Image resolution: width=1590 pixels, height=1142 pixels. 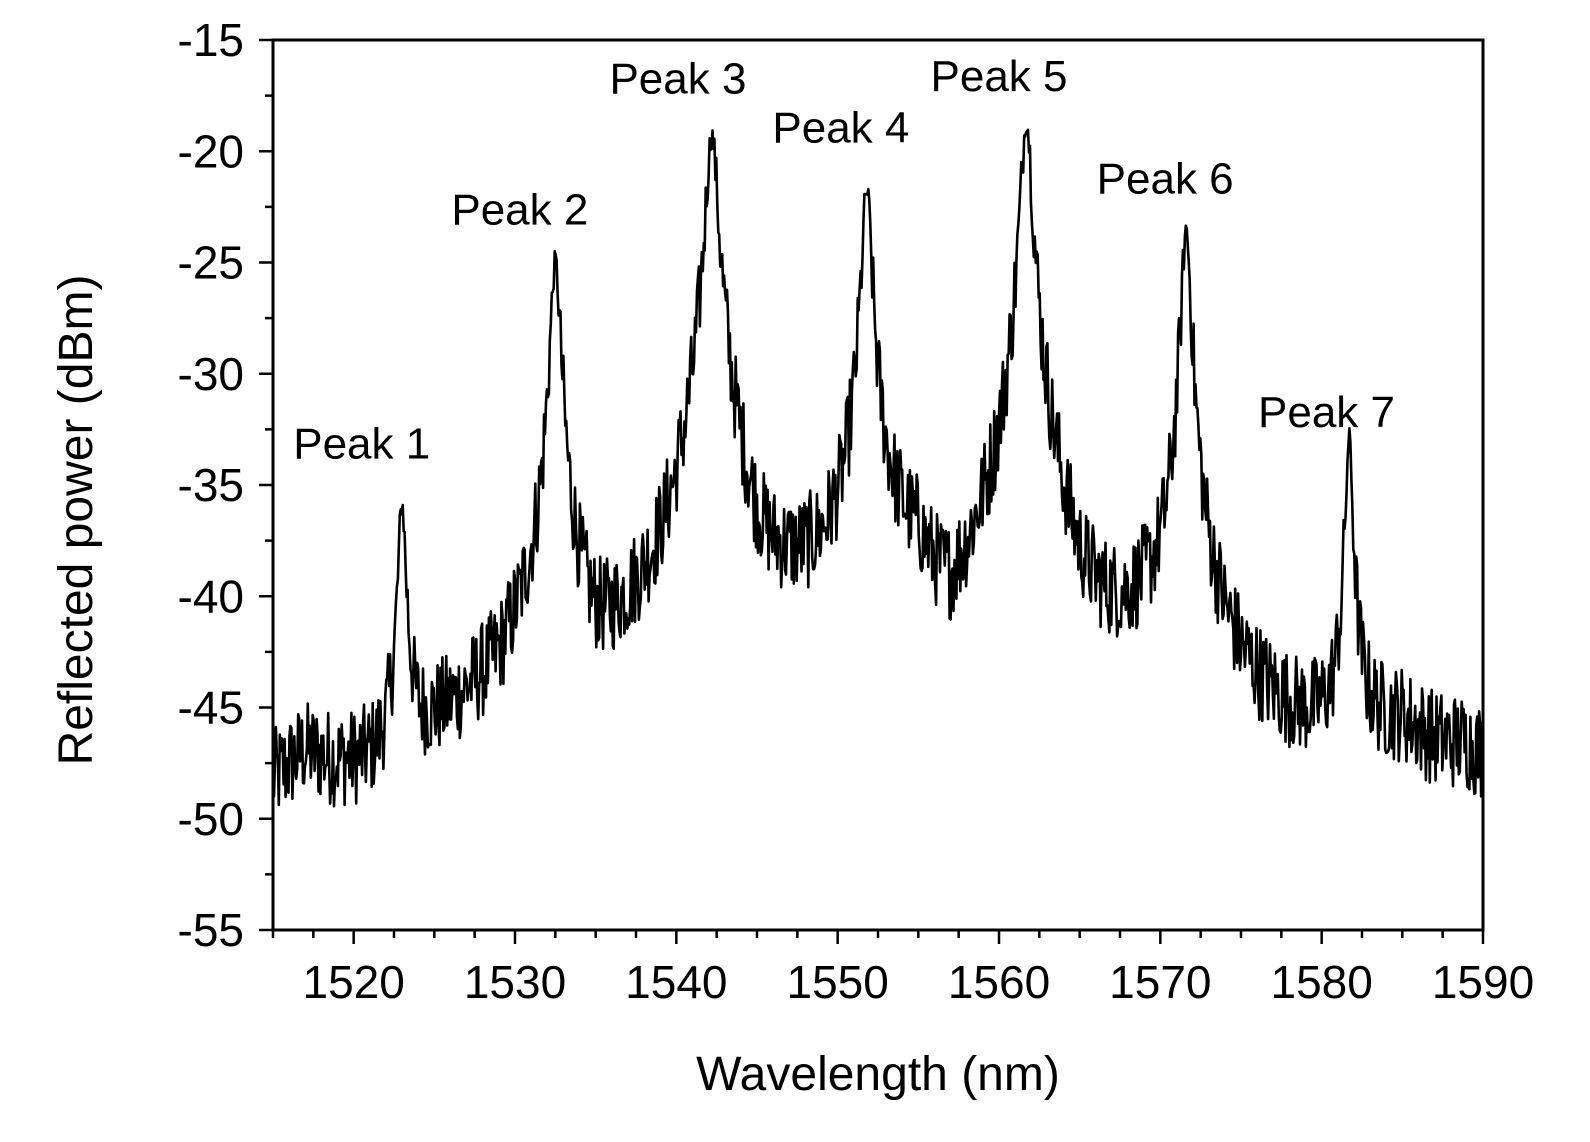 What do you see at coordinates (837, 982) in the screenshot?
I see `x-tick-label: 1550` at bounding box center [837, 982].